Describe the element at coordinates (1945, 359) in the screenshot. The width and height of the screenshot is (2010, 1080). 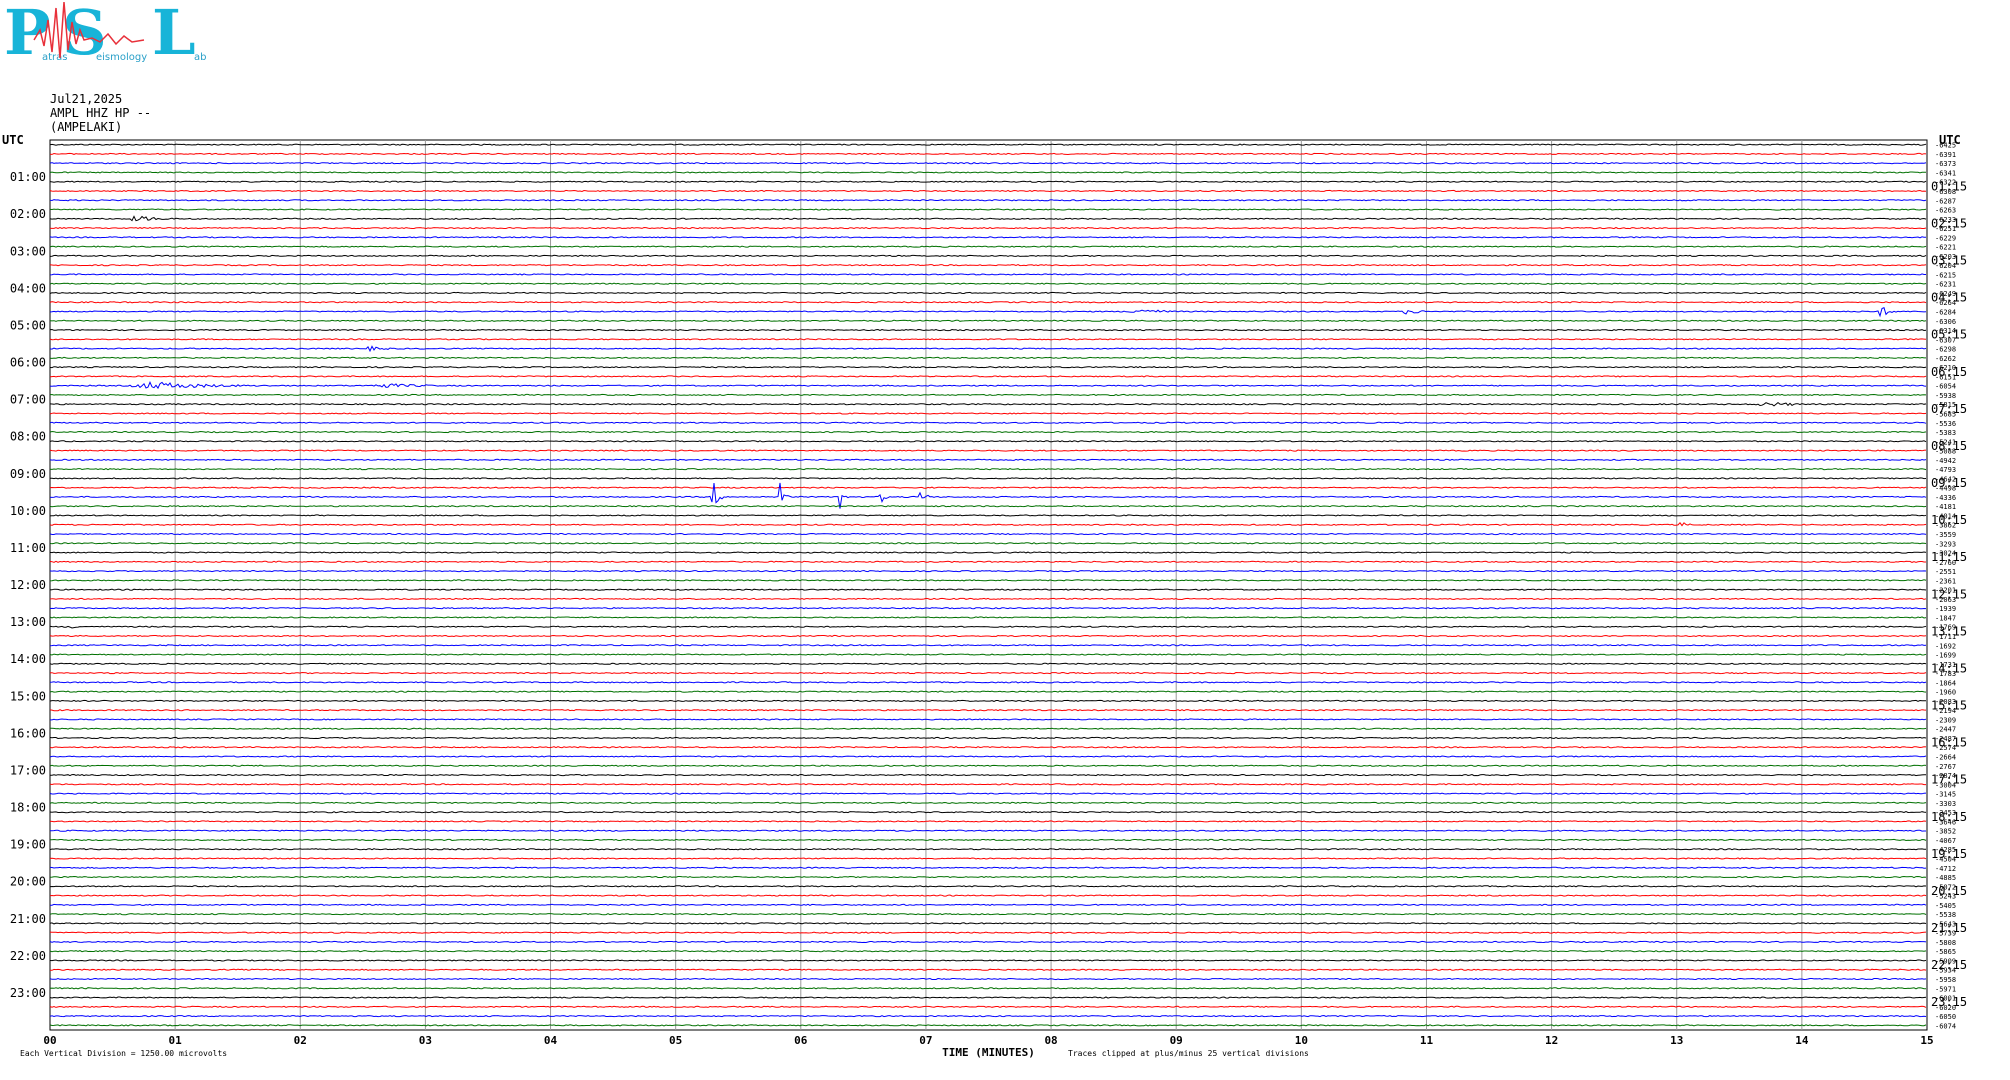
I see `row-offset-label: -6262` at that location.